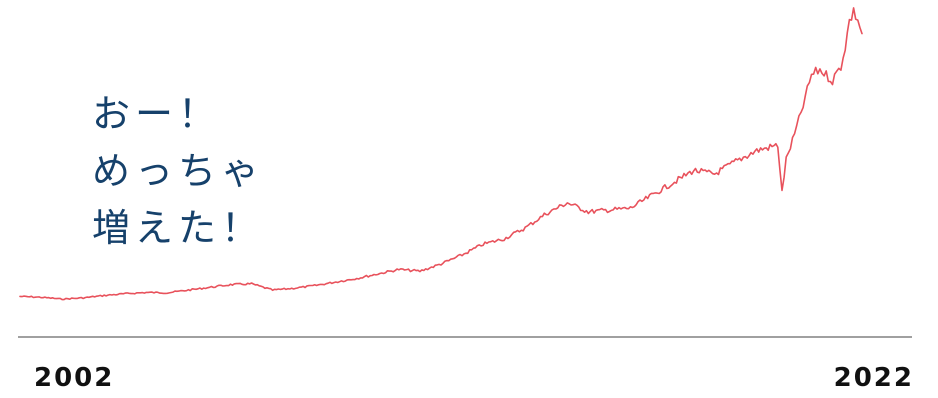 This screenshot has height=398, width=938. I want to click on annotation-line-3: 増えた！, so click(178, 228).